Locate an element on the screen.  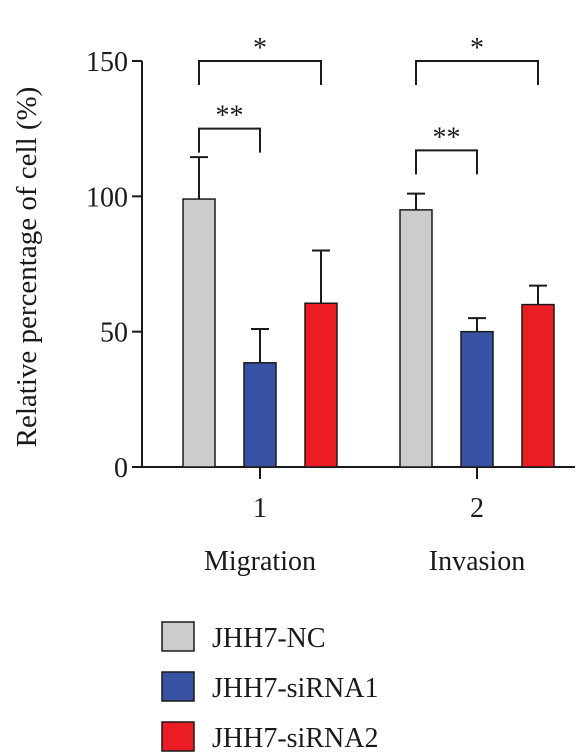
group-label: Invasion is located at coordinates (477, 561).